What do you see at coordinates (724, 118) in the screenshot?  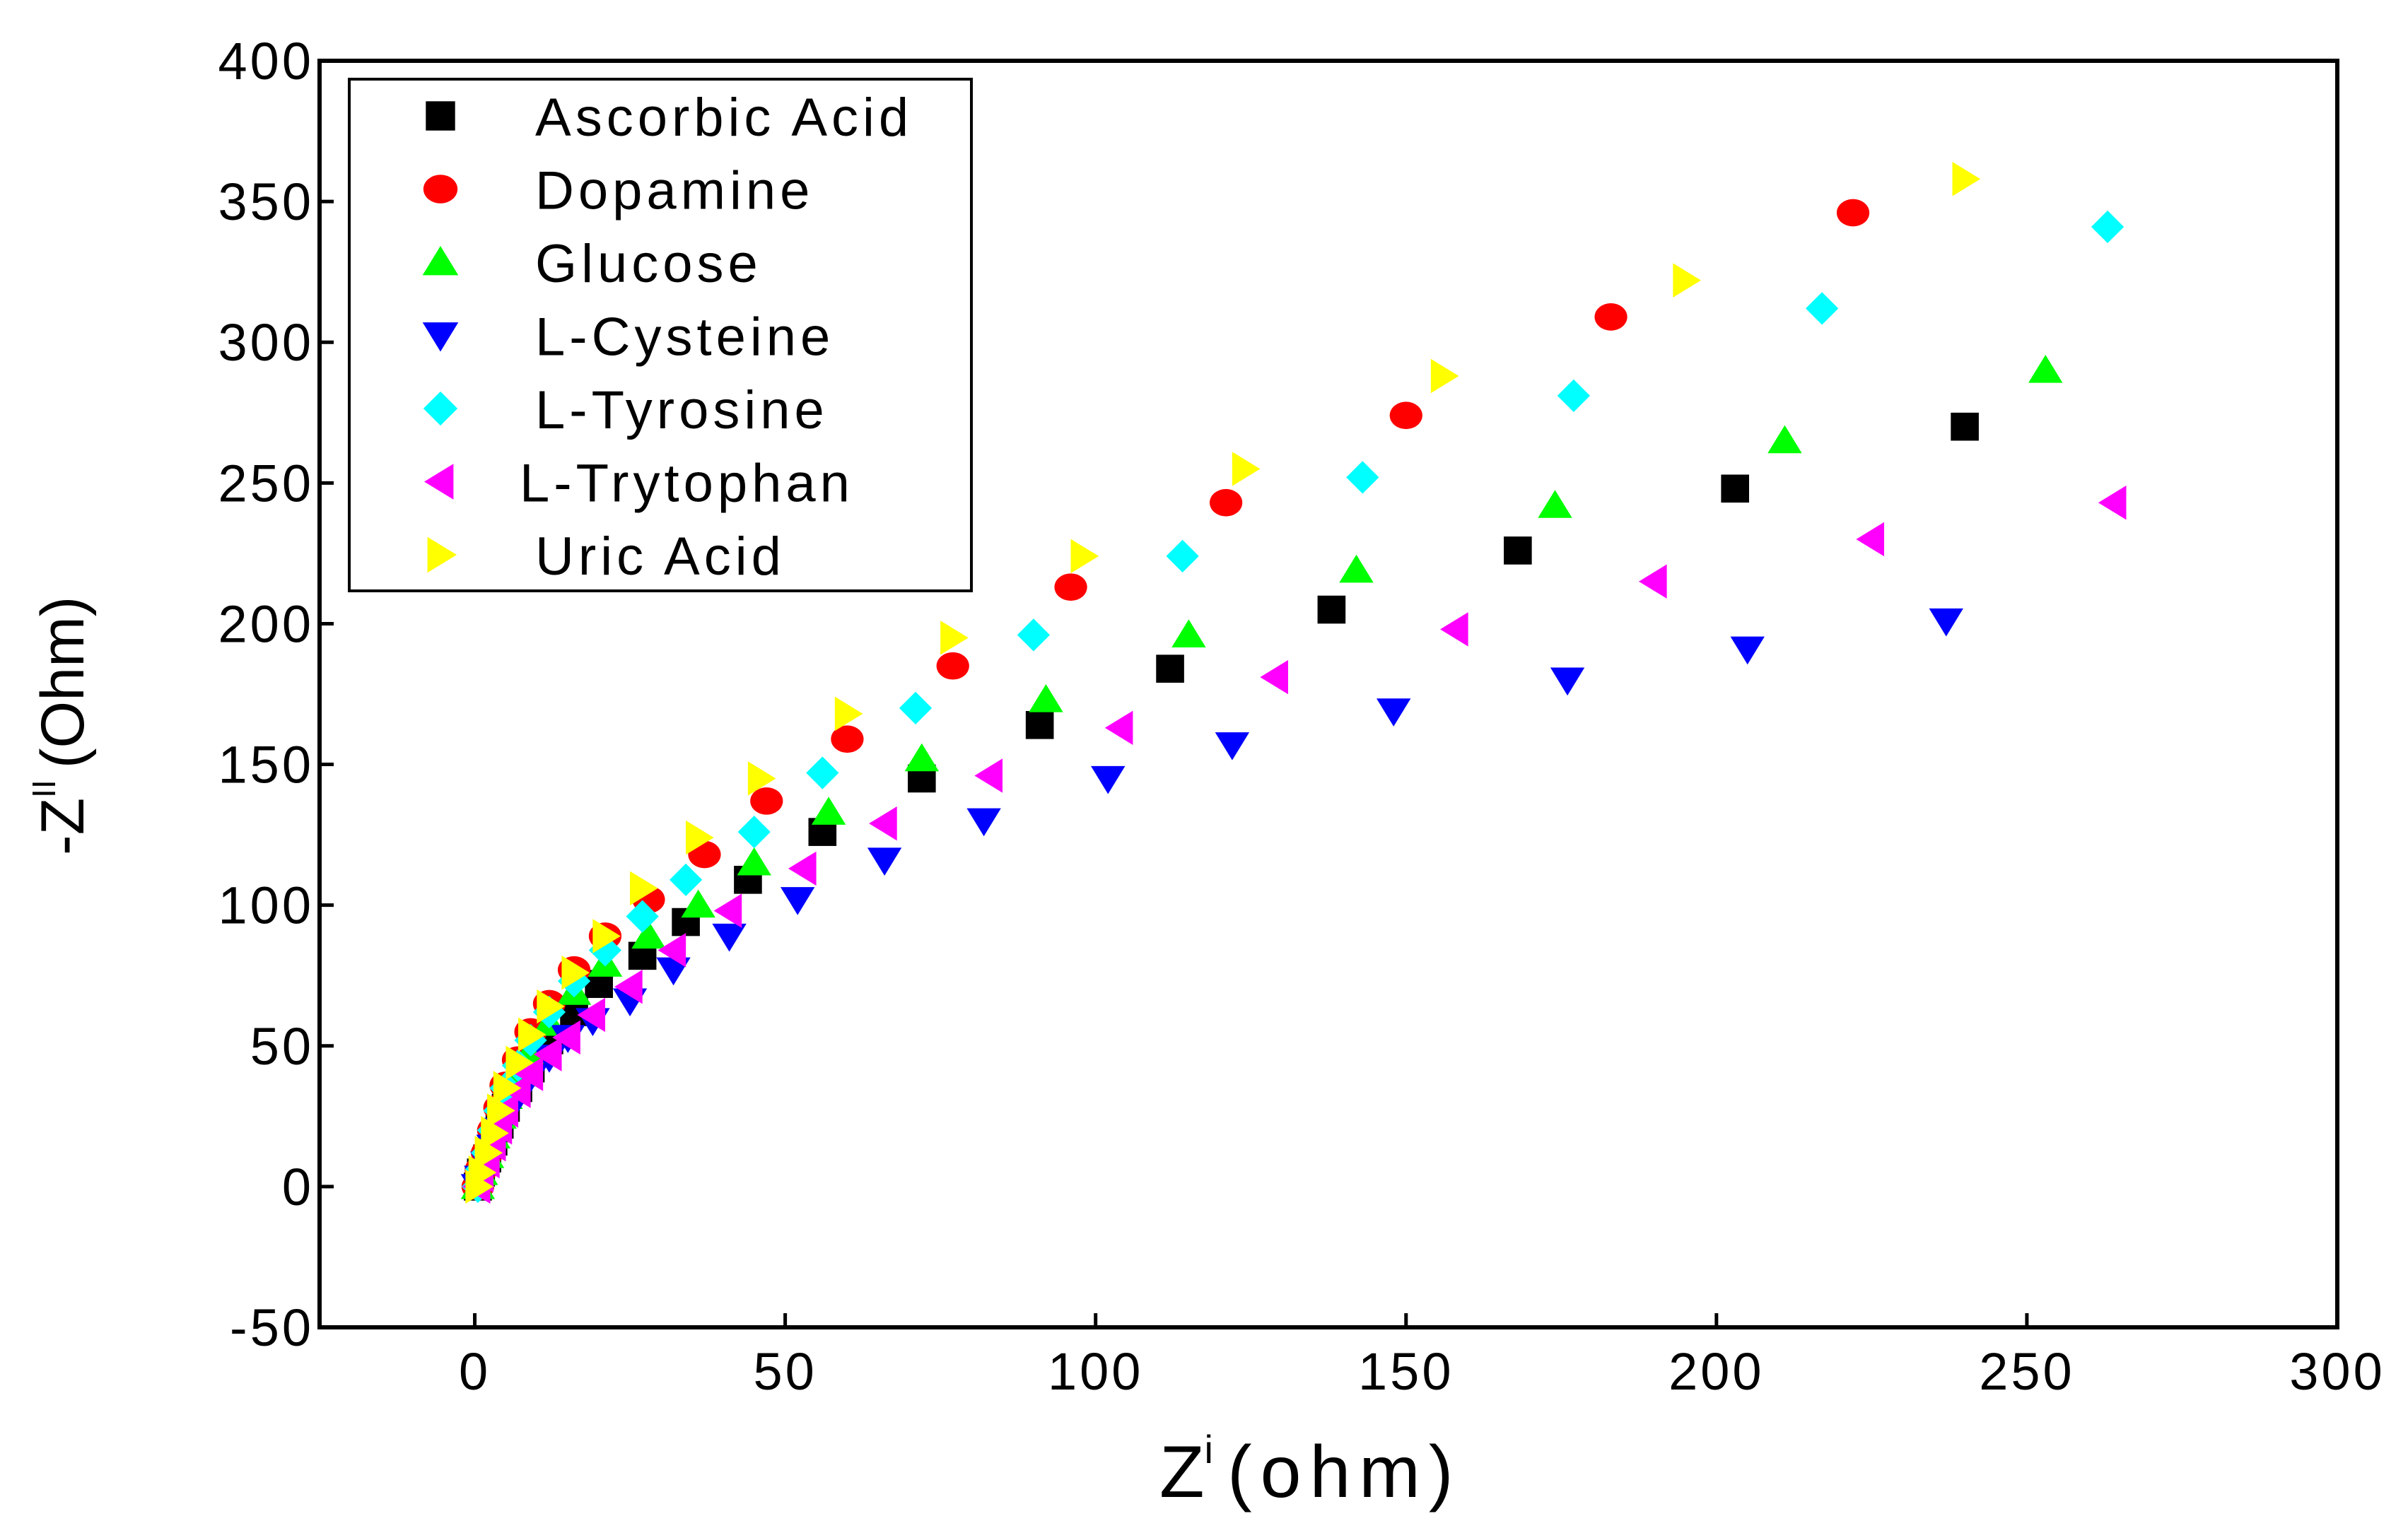 I see `legend-label: Ascorbic Acid` at bounding box center [724, 118].